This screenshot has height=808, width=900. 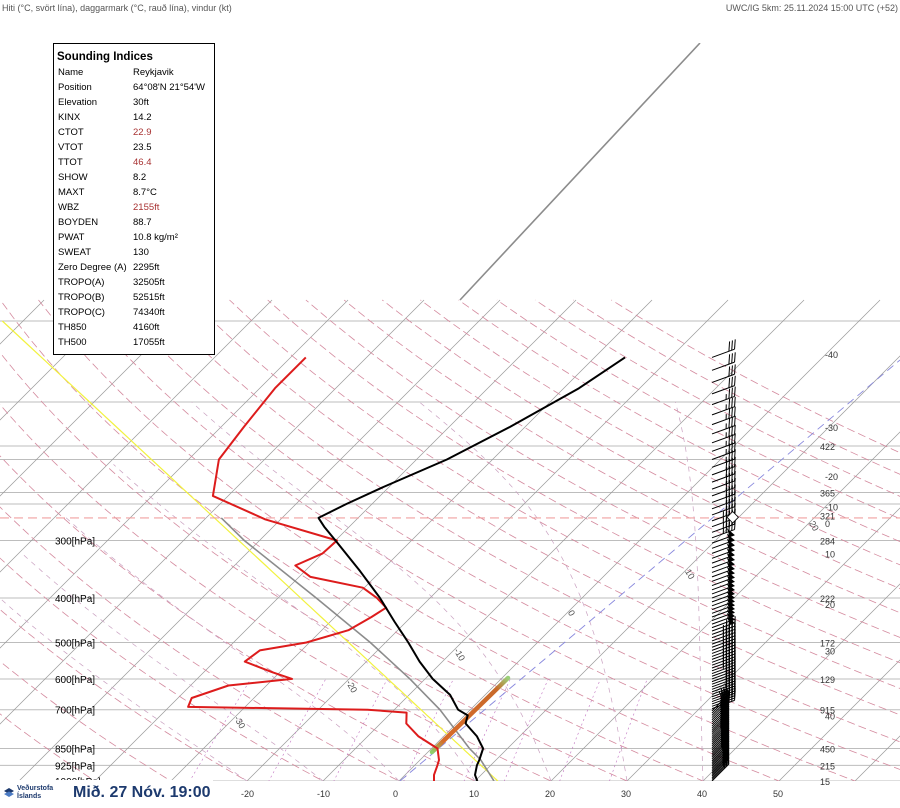 What do you see at coordinates (35, 788) in the screenshot?
I see `logo-line1: Veðurstofa` at bounding box center [35, 788].